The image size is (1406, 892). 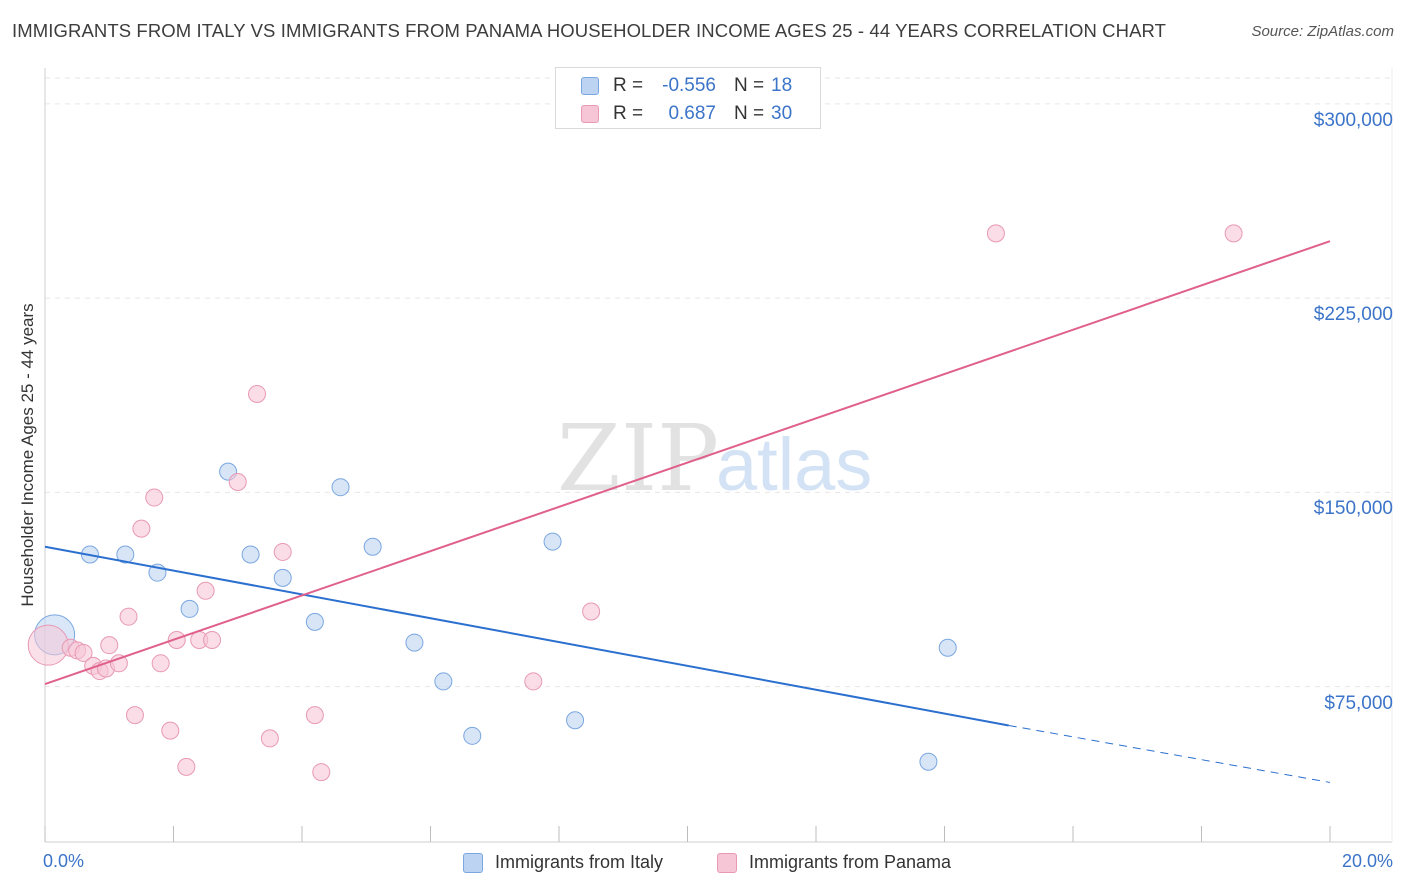 I want to click on y-tick-label: $75,000, so click(x=1358, y=703).